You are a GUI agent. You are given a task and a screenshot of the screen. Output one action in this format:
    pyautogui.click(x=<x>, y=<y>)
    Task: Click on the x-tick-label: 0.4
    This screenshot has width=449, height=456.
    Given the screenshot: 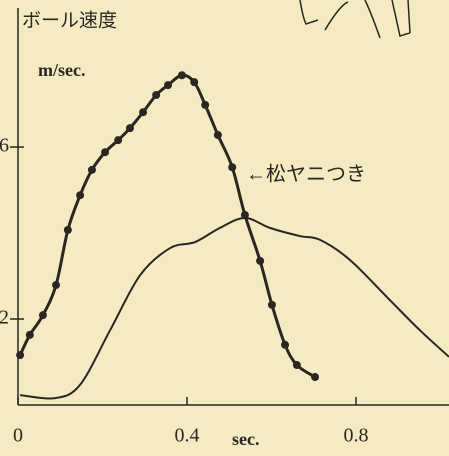 What is the action you would take?
    pyautogui.click(x=187, y=436)
    